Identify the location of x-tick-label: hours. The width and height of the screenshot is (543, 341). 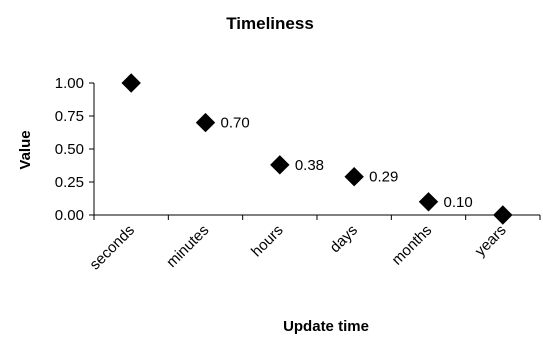
(267, 241).